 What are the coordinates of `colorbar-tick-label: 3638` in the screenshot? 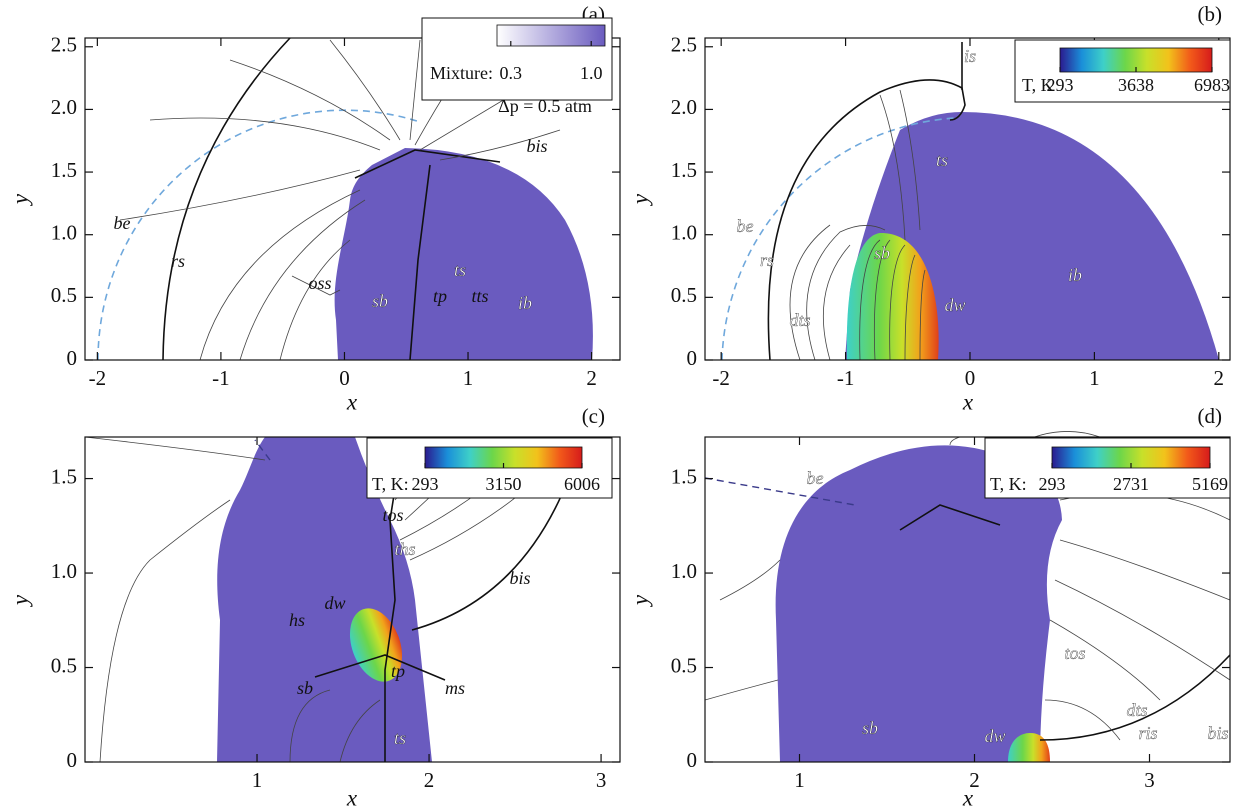 It's located at (1136, 85).